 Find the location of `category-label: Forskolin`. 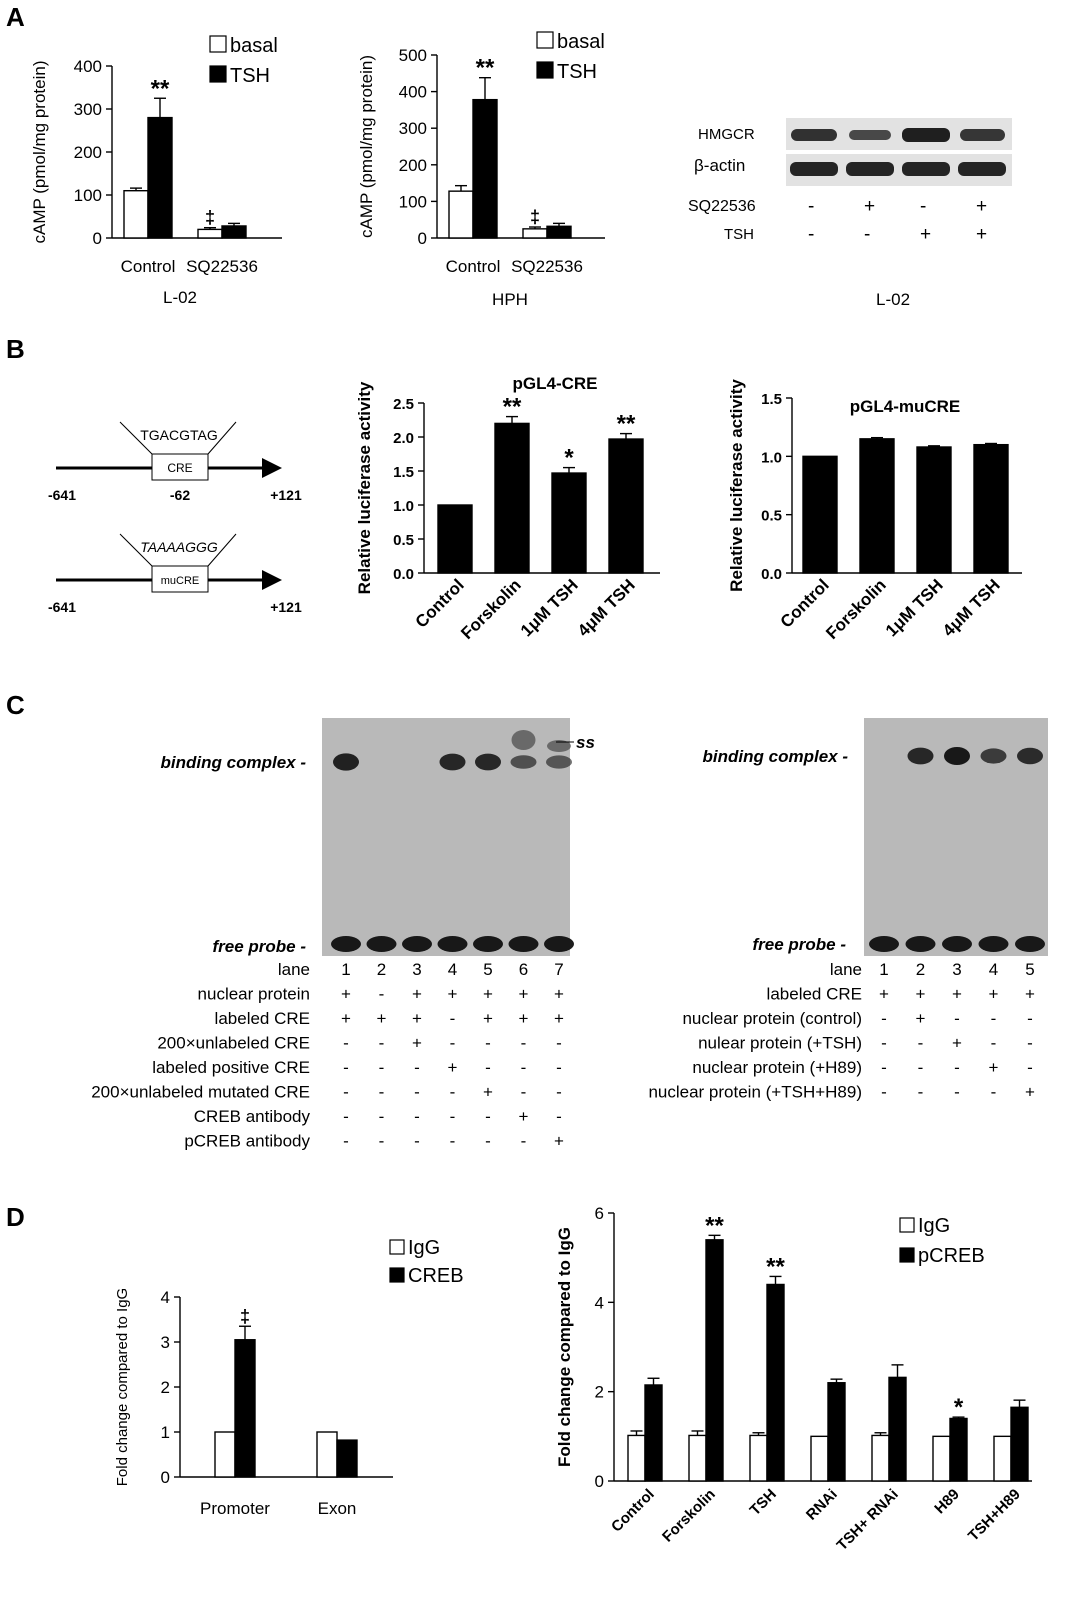

category-label: Forskolin is located at coordinates (856, 609).